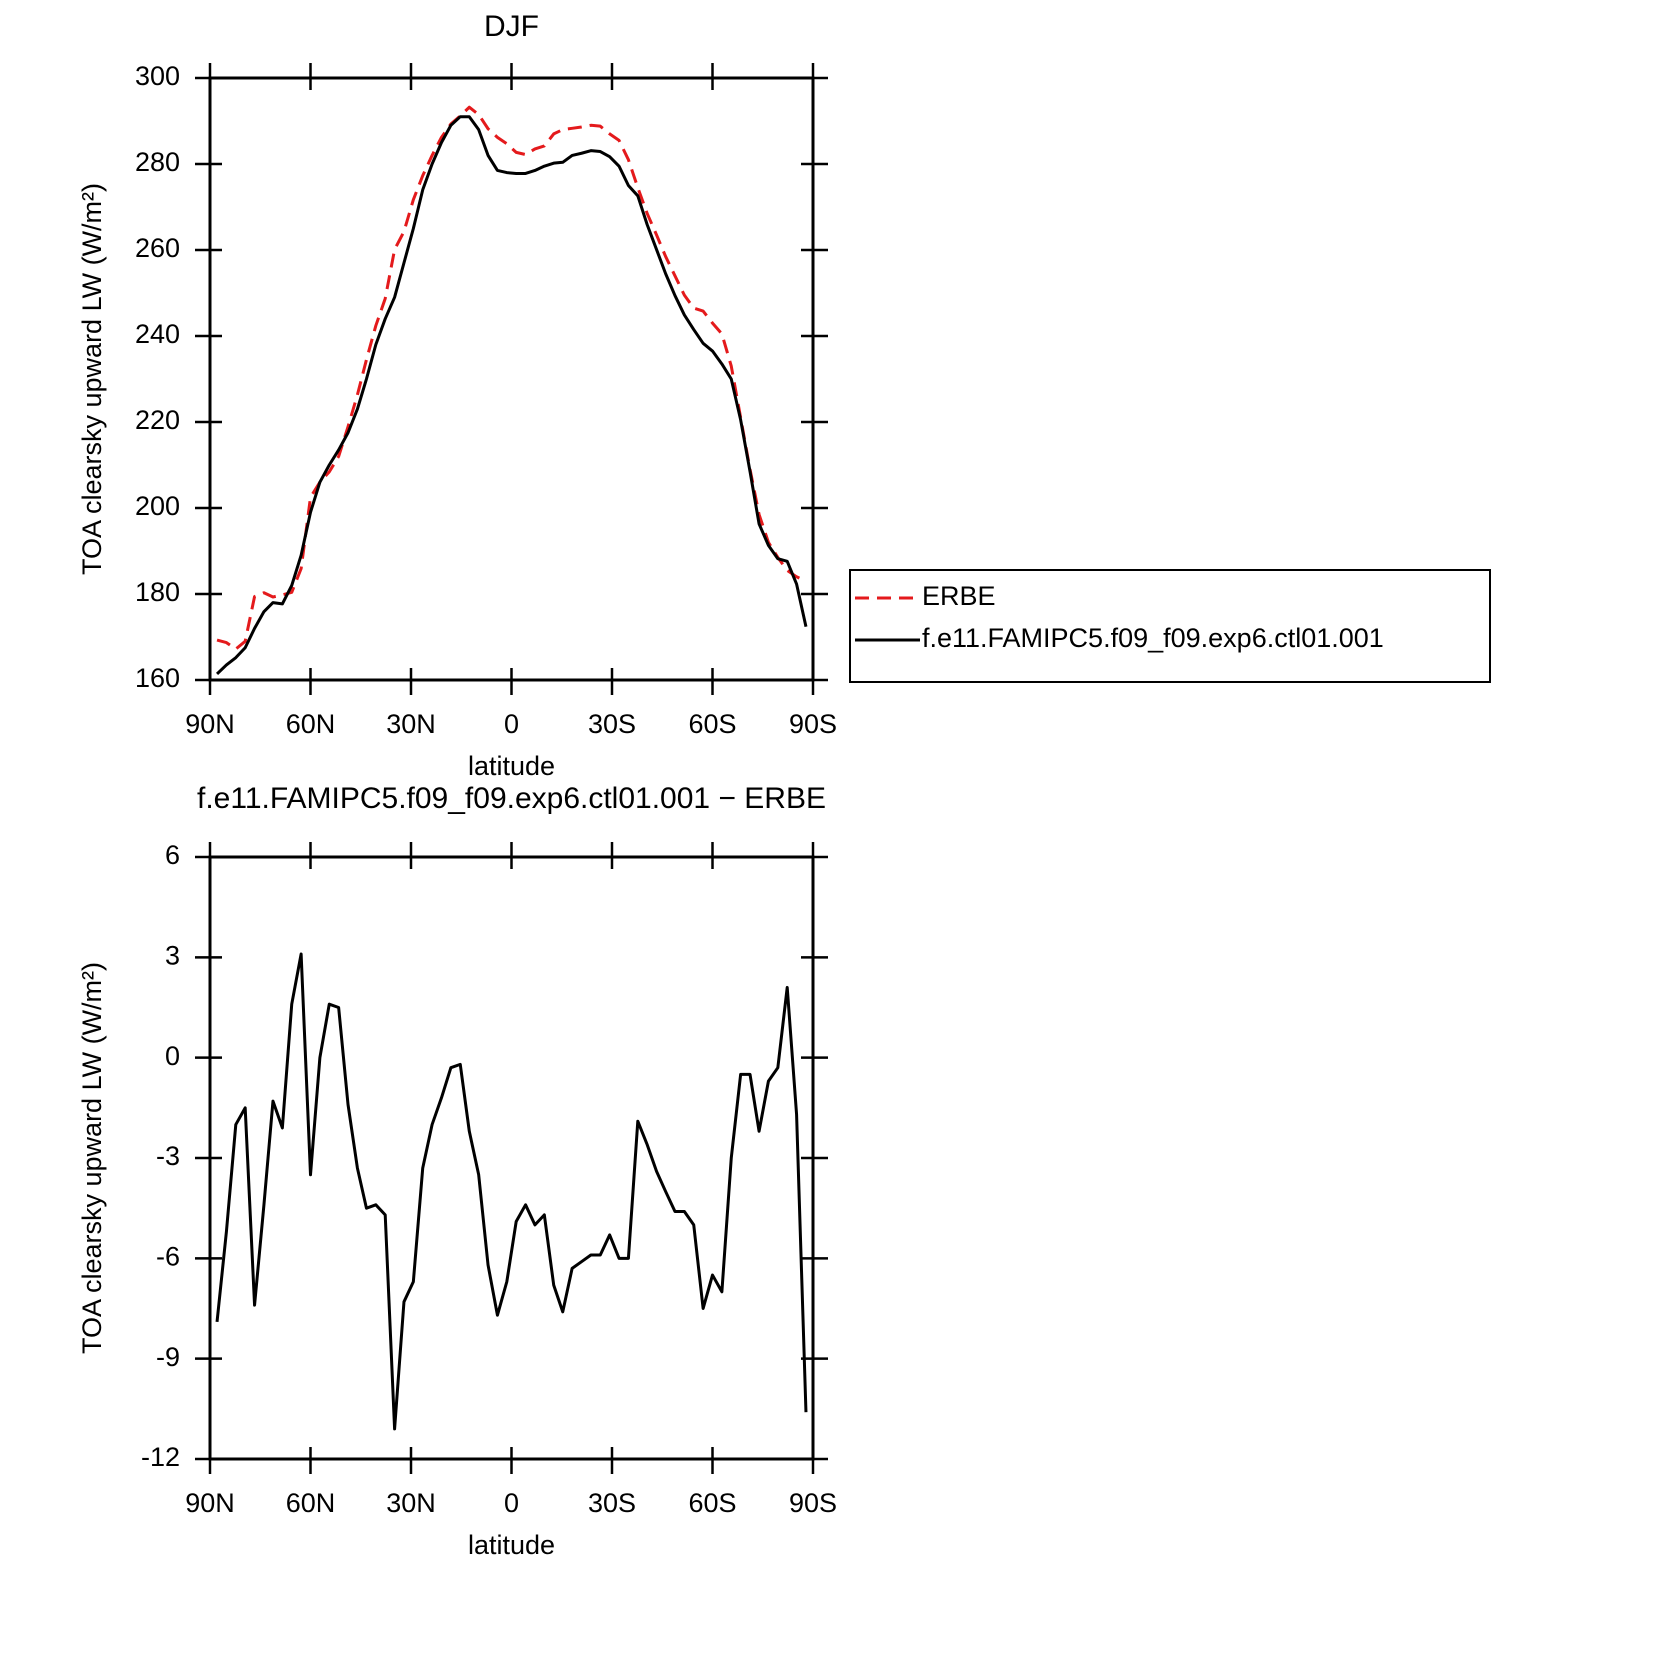 This screenshot has height=1658, width=1658. Describe the element at coordinates (160, 1457) in the screenshot. I see `y-tick-label: -12` at that location.